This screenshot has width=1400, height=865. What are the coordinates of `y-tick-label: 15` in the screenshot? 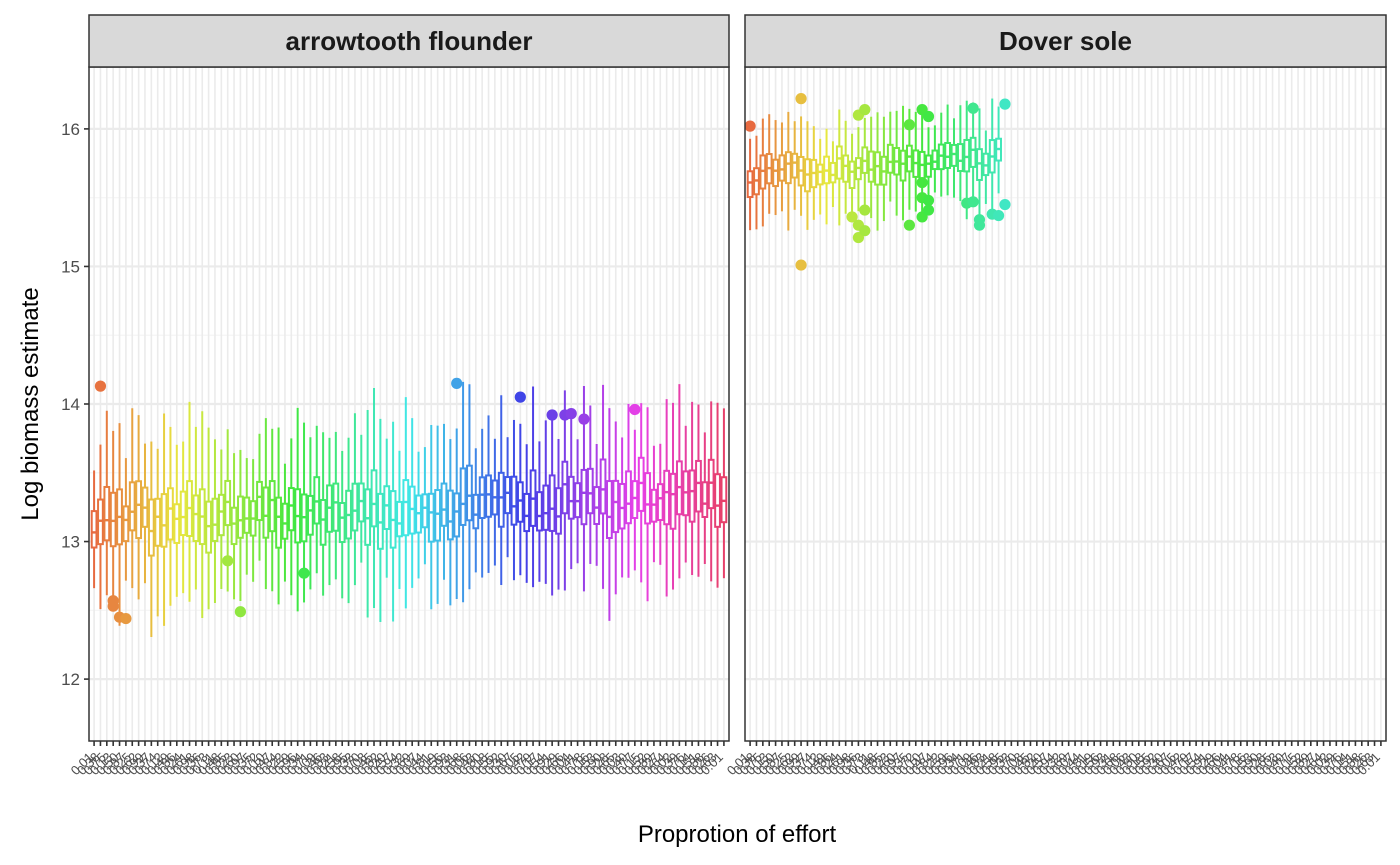 It's located at (70, 266).